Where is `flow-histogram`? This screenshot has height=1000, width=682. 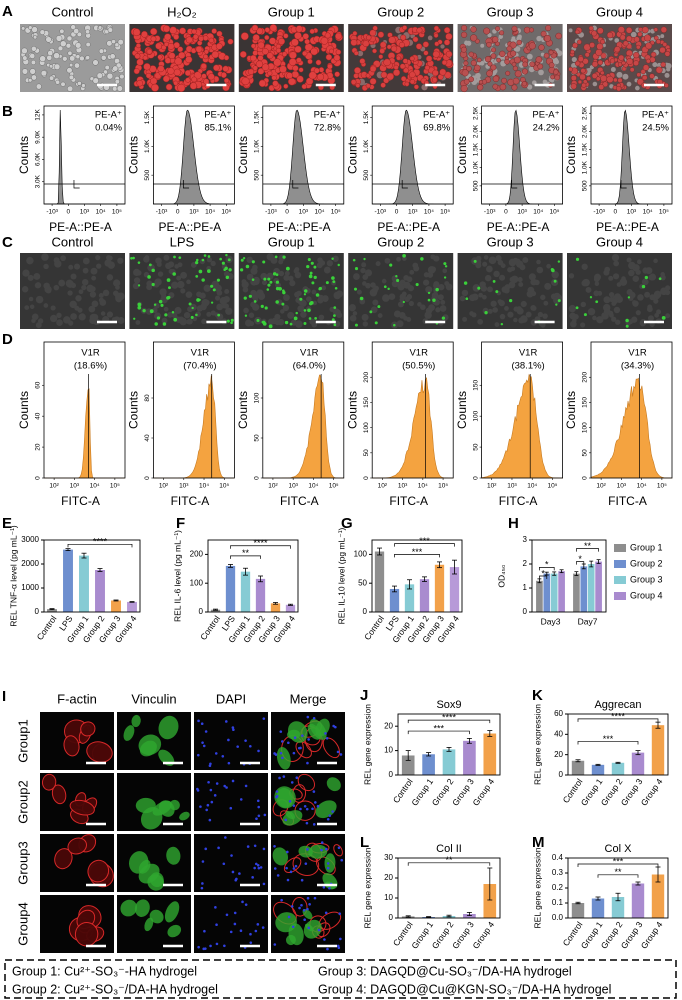
flow-histogram is located at coordinates (412, 155).